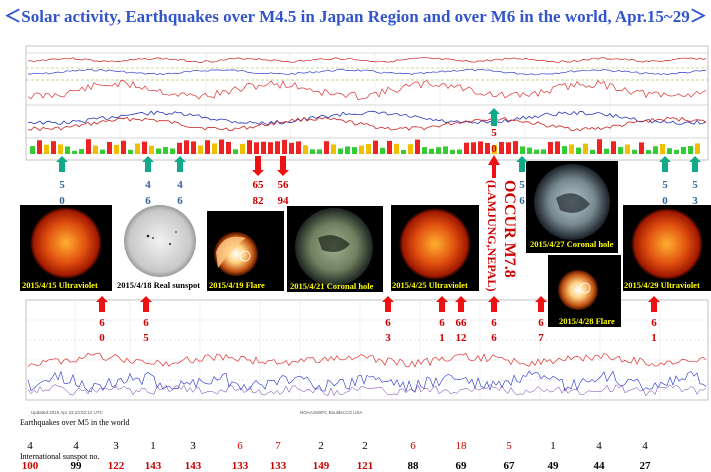  I want to click on sunspot-number: 49, so click(554, 466).